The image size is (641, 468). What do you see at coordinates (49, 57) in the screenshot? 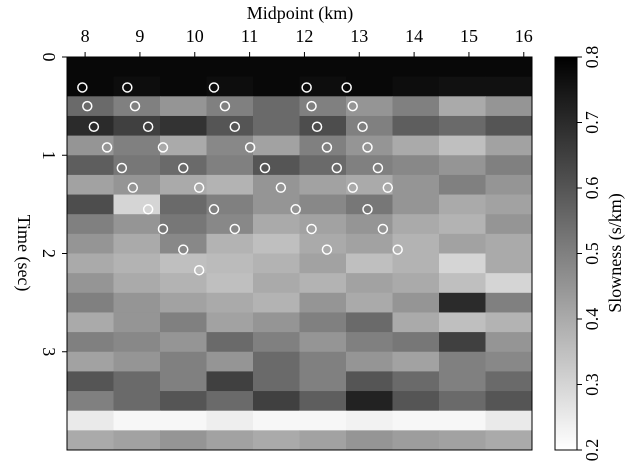
I see `y-tick-label: 0` at bounding box center [49, 57].